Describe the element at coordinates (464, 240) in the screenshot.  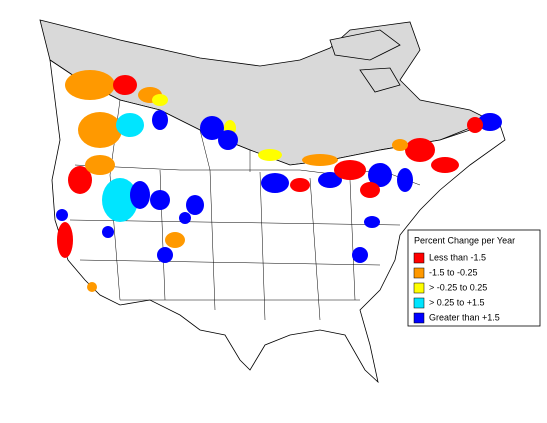
I see `legend-title: Percent Change per Year` at that location.